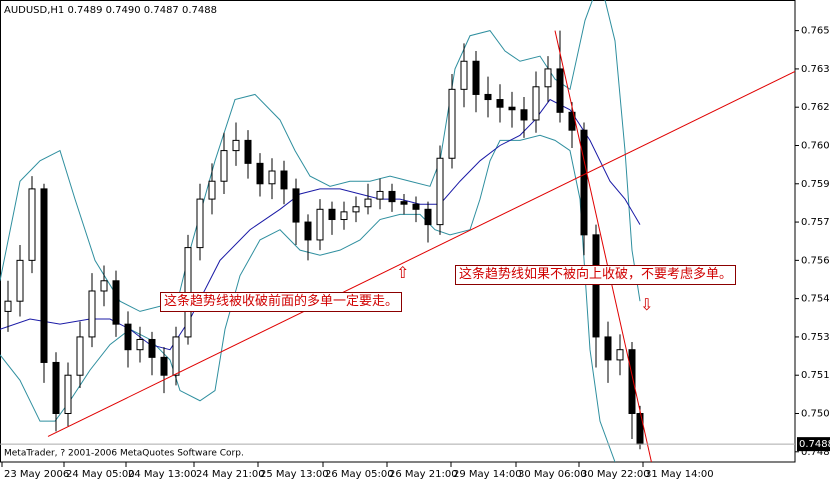 This screenshot has height=479, width=830. What do you see at coordinates (487, 474) in the screenshot?
I see `x-tick-label: 29 May 14:00` at bounding box center [487, 474].